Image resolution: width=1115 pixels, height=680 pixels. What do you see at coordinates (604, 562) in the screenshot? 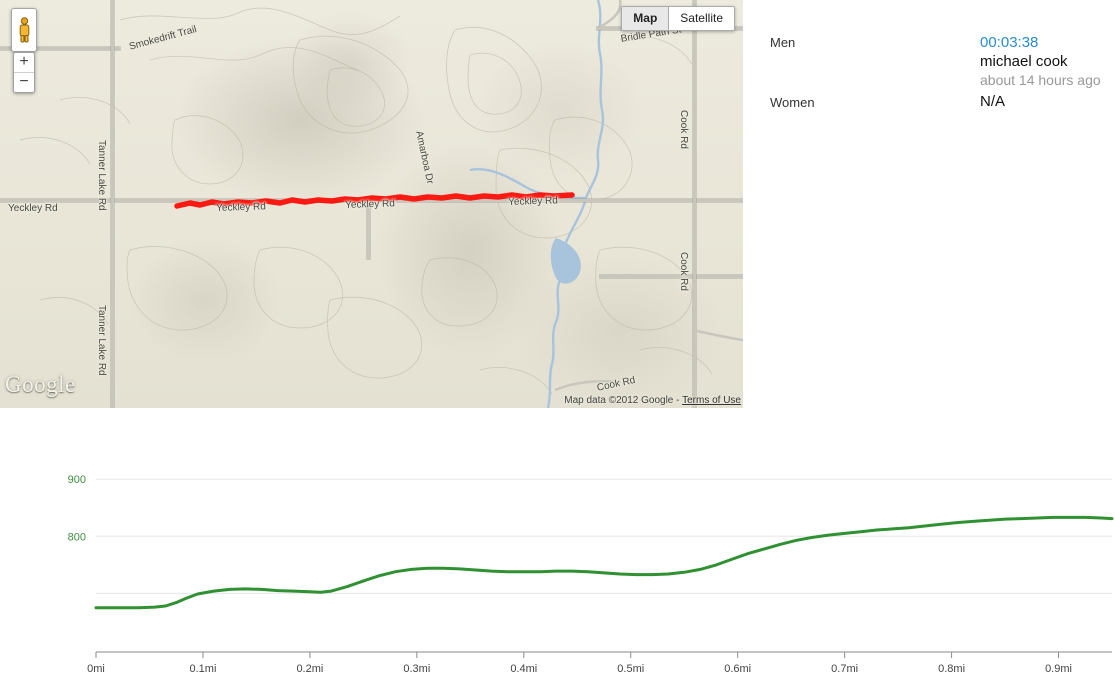
I see `elevation-profile-line` at bounding box center [604, 562].